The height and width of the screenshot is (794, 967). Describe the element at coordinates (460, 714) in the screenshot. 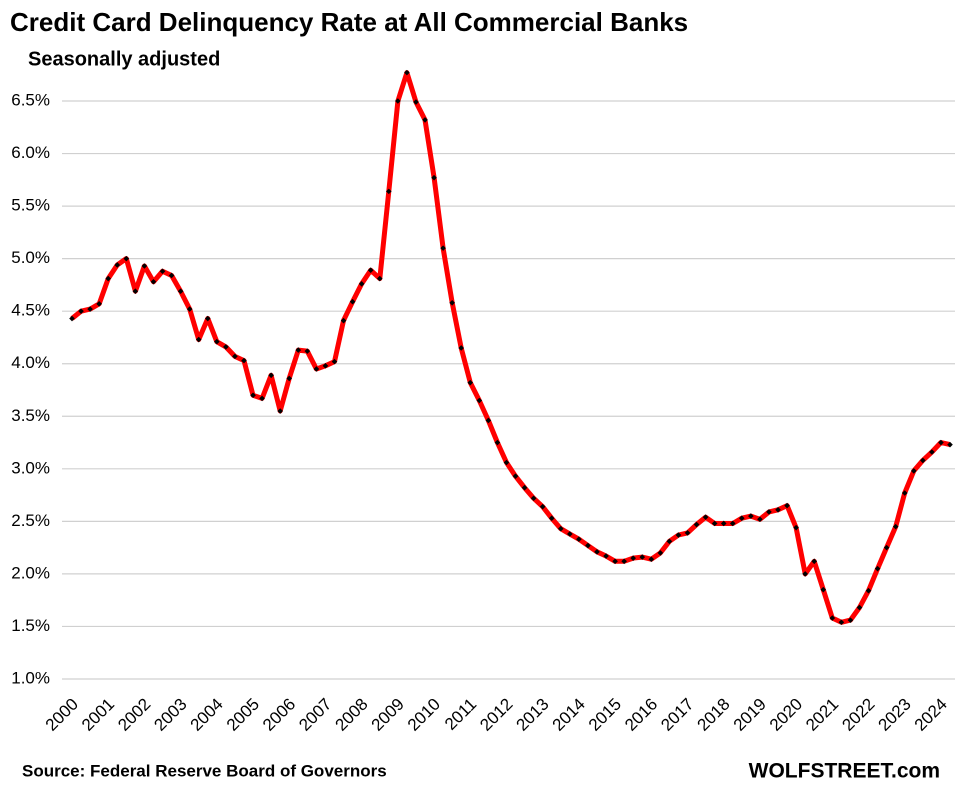

I see `x-tick-label: 2011` at that location.